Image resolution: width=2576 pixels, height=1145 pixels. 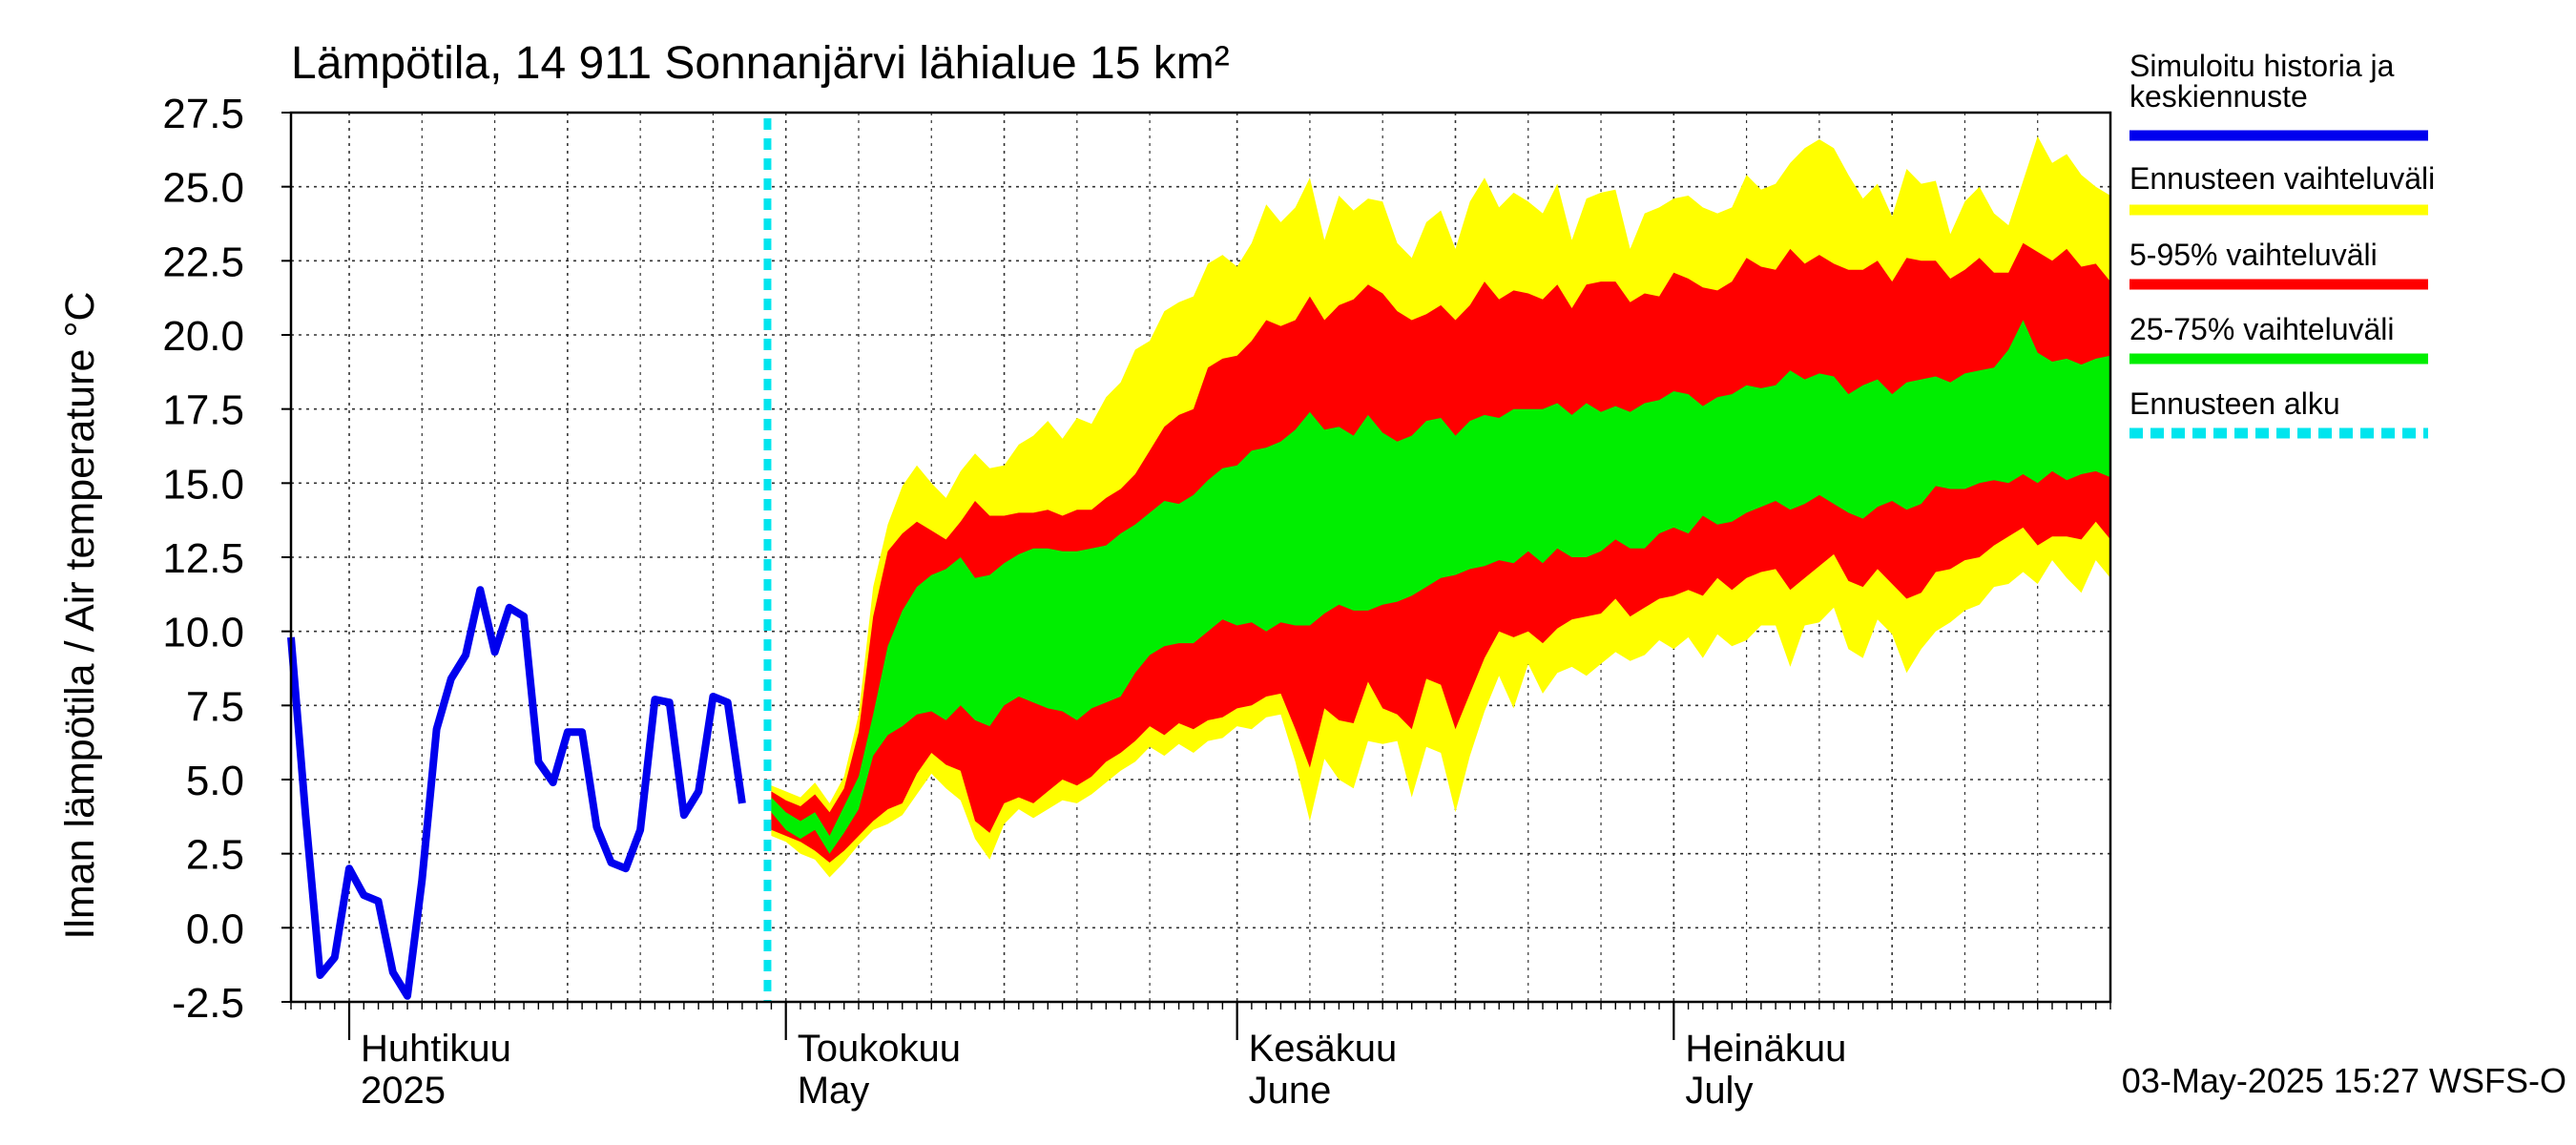 What do you see at coordinates (215, 781) in the screenshot?
I see `y-tick-label: 5.0` at bounding box center [215, 781].